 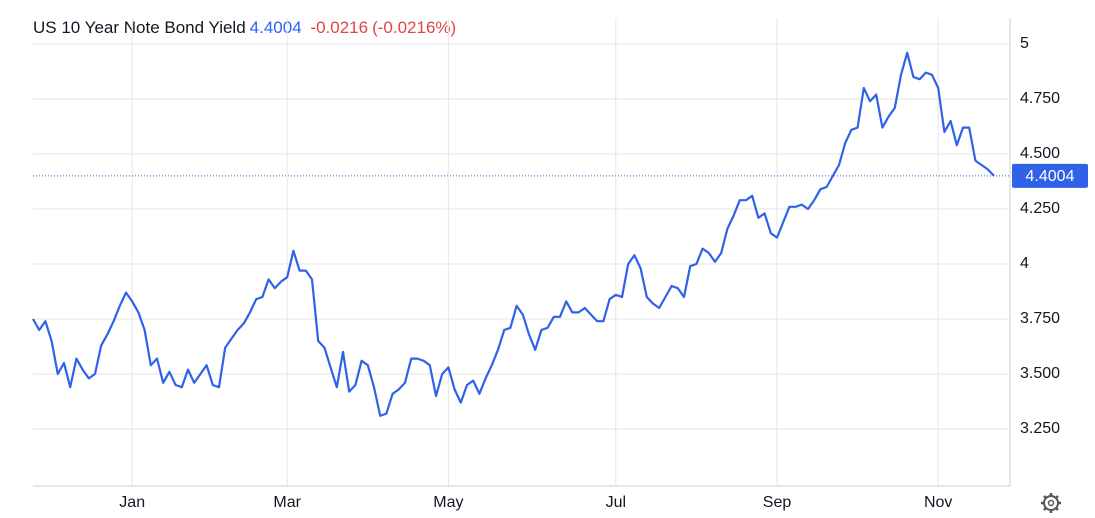 I want to click on x-tick-label: Nov, so click(x=938, y=502).